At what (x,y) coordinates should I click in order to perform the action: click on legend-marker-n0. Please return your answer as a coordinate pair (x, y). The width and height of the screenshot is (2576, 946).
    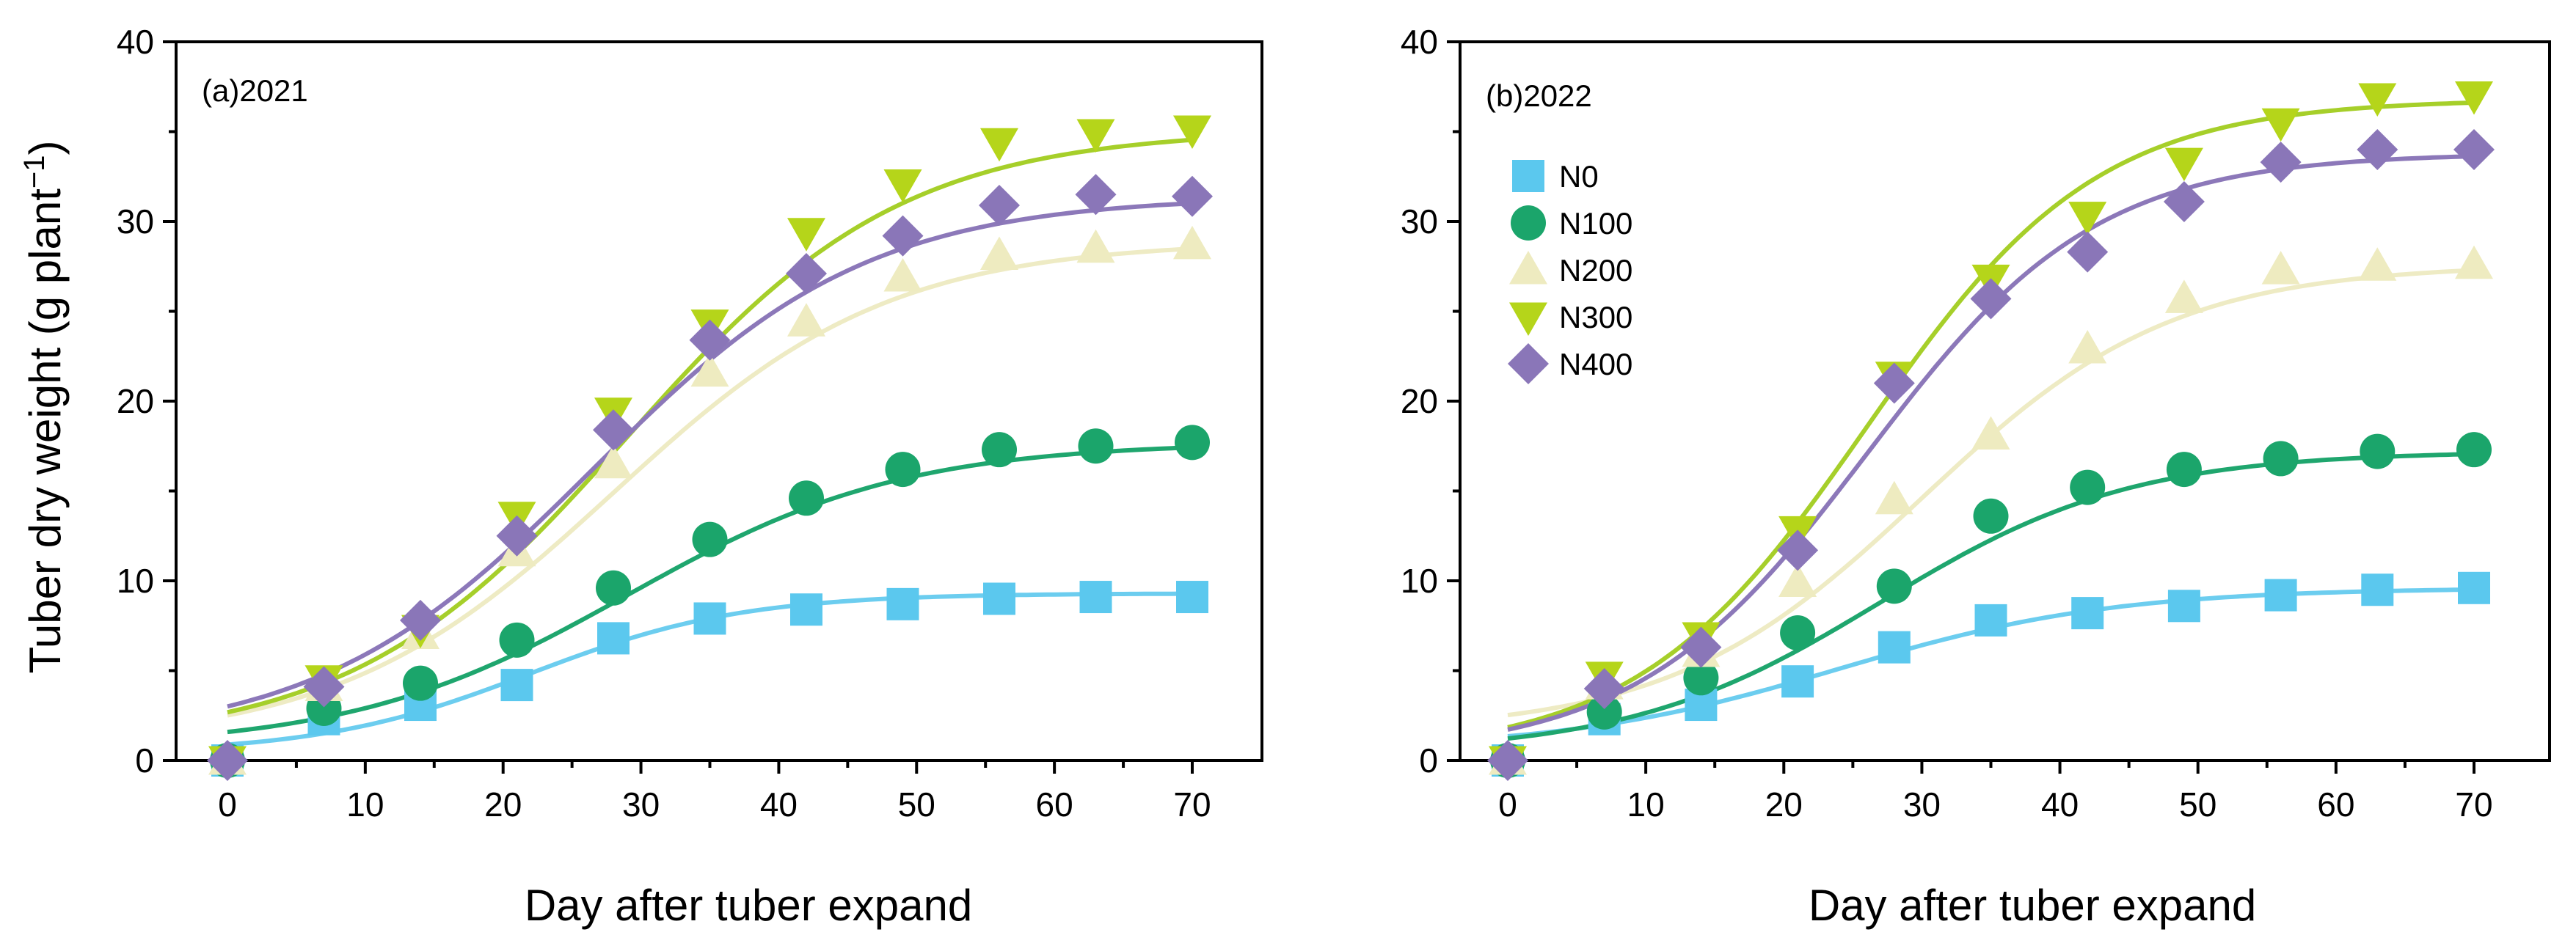
    Looking at the image, I should click on (1528, 176).